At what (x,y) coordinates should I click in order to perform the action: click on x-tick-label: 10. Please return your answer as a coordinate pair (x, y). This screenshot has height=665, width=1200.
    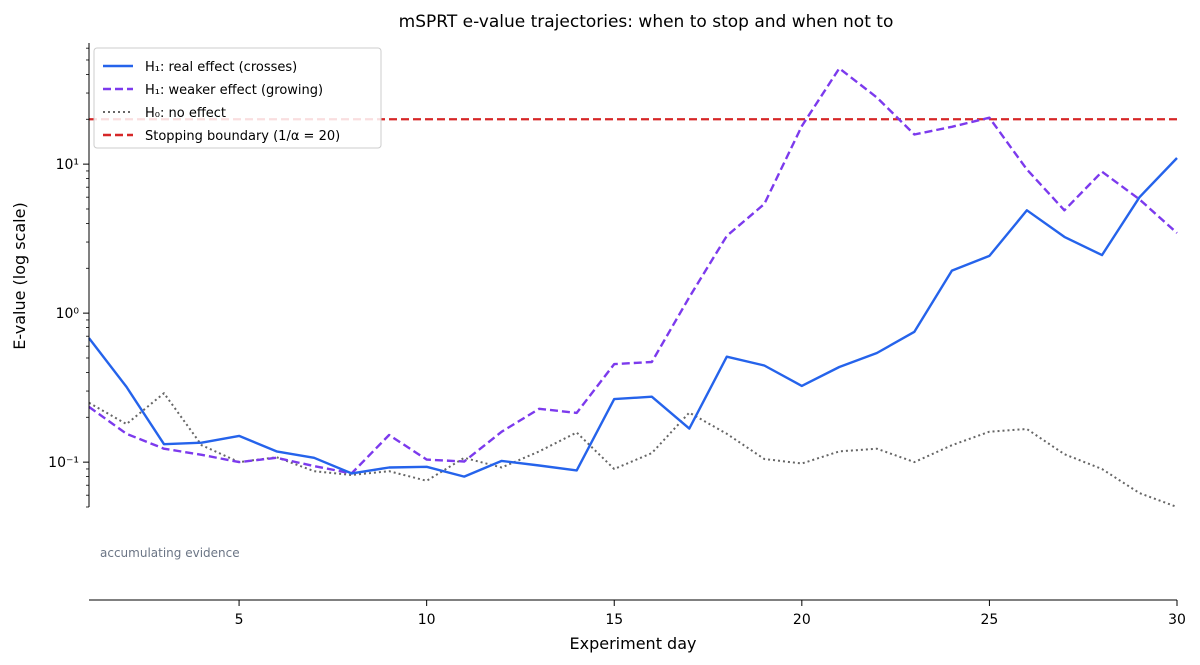
    Looking at the image, I should click on (427, 620).